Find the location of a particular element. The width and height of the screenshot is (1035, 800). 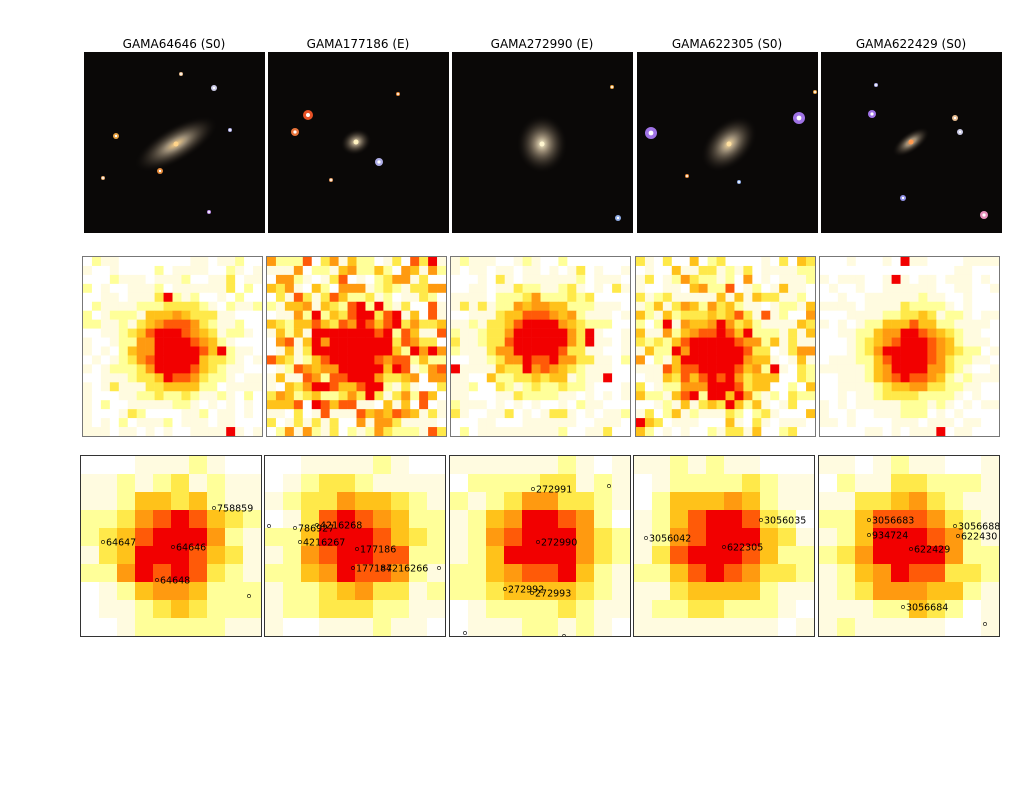

source-label: 3056042 is located at coordinates (670, 539).